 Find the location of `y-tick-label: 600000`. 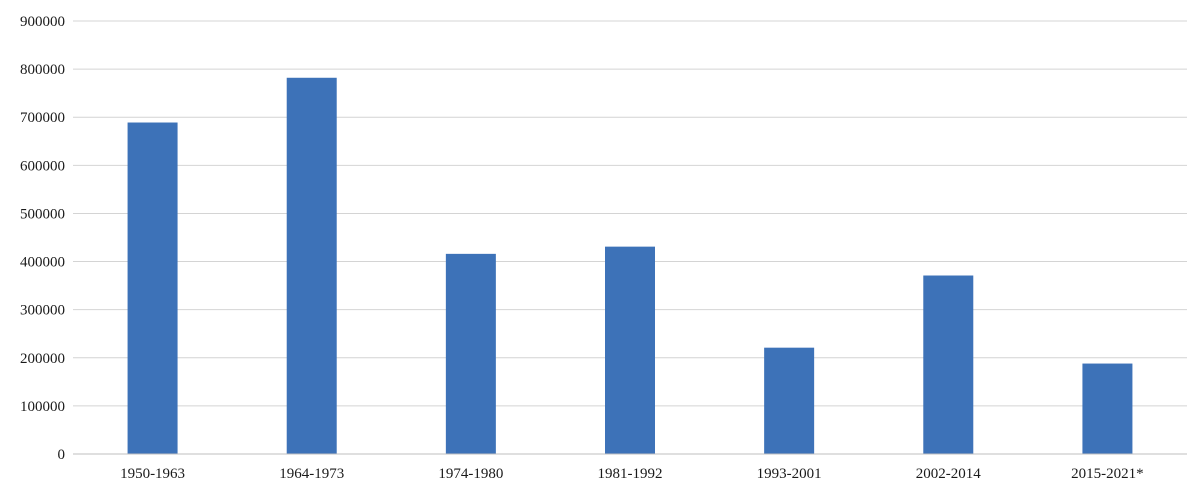

y-tick-label: 600000 is located at coordinates (42, 166).